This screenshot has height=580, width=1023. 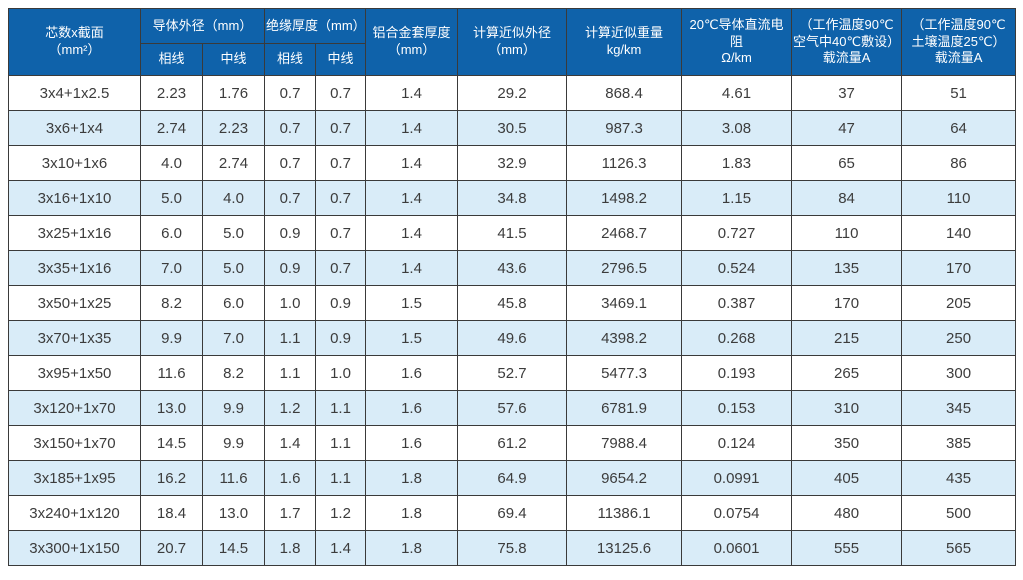 What do you see at coordinates (74, 548) in the screenshot?
I see `core-size-cell: 3x300+1x150` at bounding box center [74, 548].